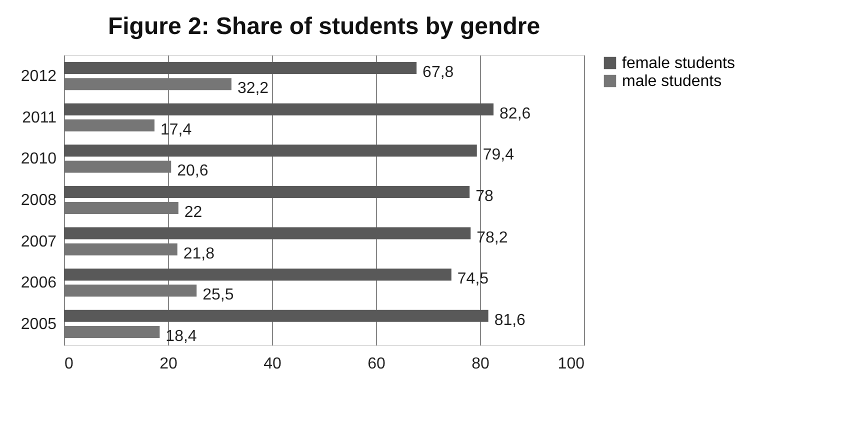  I want to click on y-tick-label: 2006, so click(38, 283).